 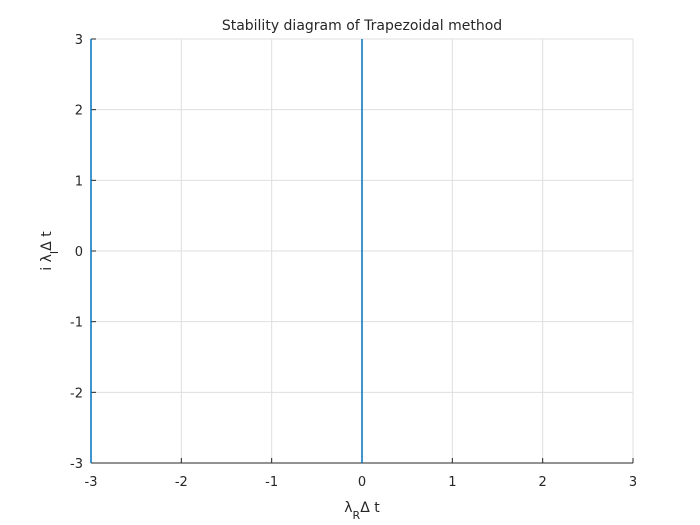 I want to click on x-axis-label: λRΔ t, so click(x=362, y=511).